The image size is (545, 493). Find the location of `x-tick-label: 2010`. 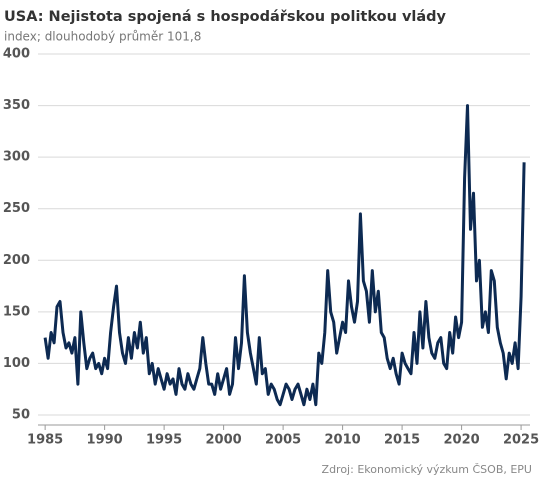

x-tick-label: 2010 is located at coordinates (343, 440).